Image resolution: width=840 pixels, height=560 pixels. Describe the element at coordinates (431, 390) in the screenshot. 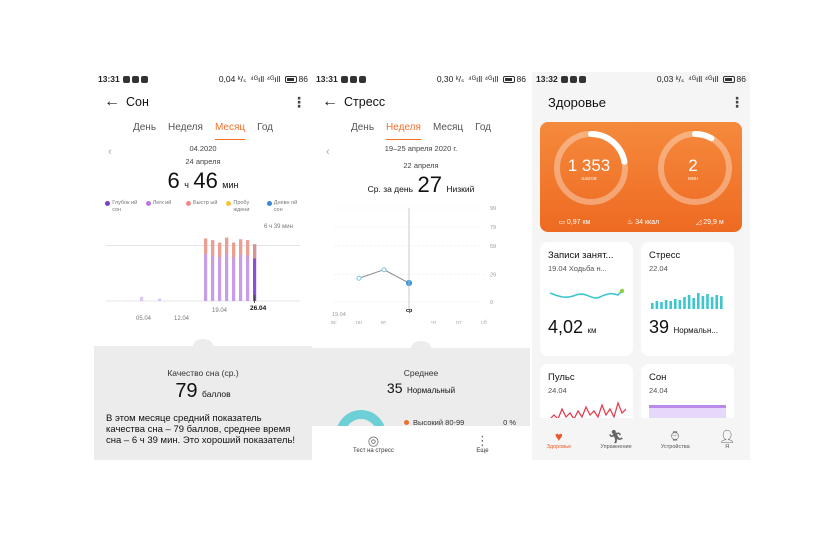

I see `average-level: Нормальный` at that location.